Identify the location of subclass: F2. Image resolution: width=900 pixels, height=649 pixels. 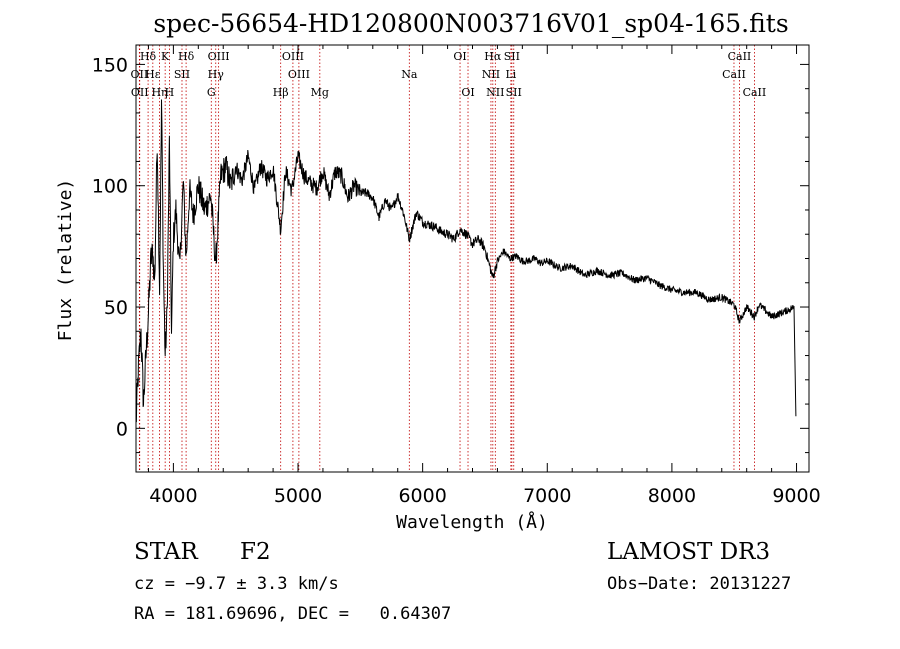
(255, 552).